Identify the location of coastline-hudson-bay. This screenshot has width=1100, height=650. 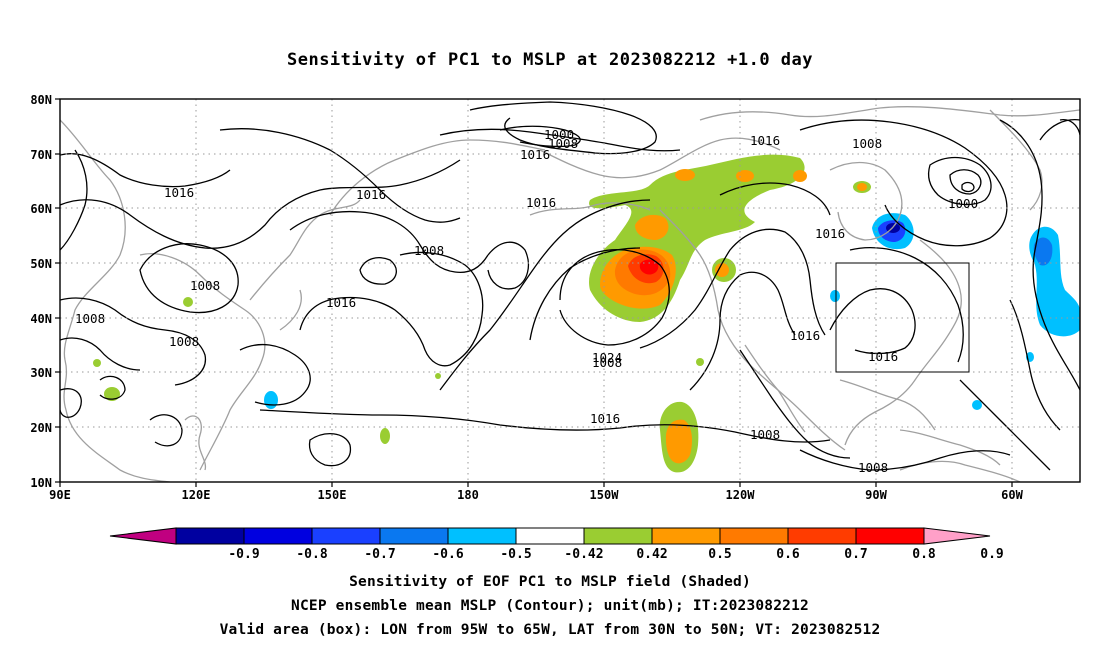
(866, 201).